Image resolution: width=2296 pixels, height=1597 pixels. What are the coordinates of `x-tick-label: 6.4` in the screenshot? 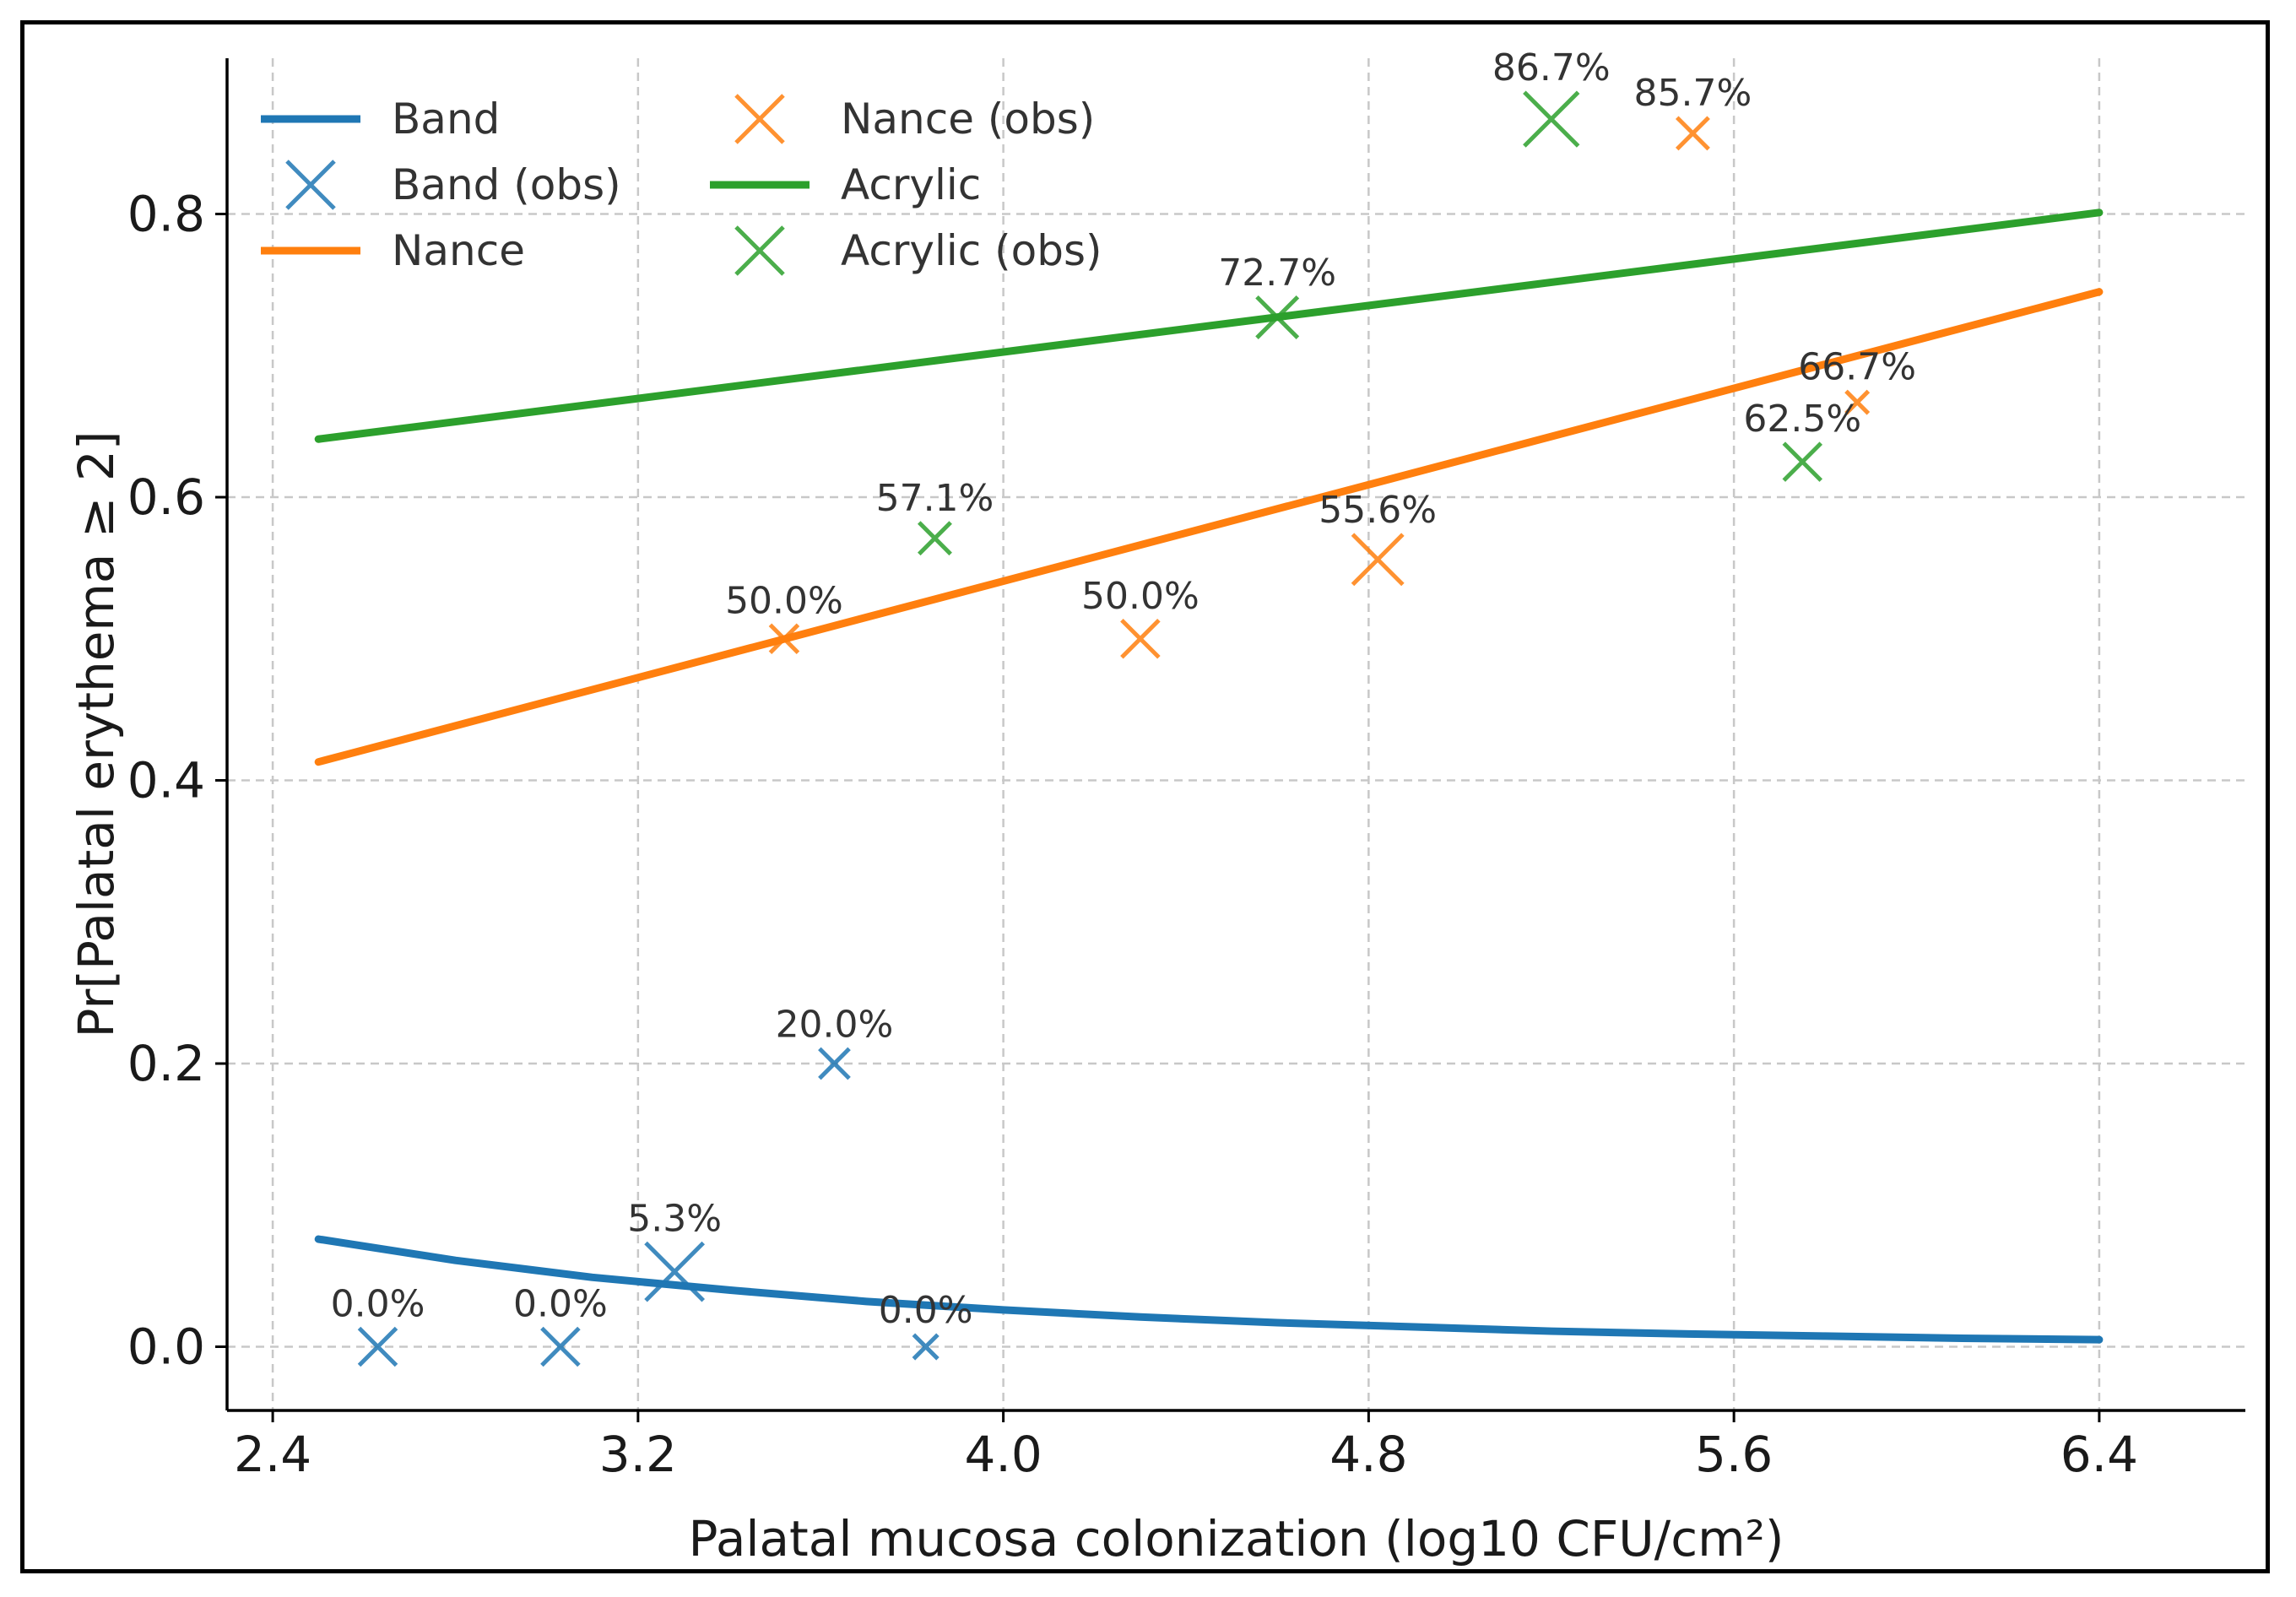 It's located at (2099, 1454).